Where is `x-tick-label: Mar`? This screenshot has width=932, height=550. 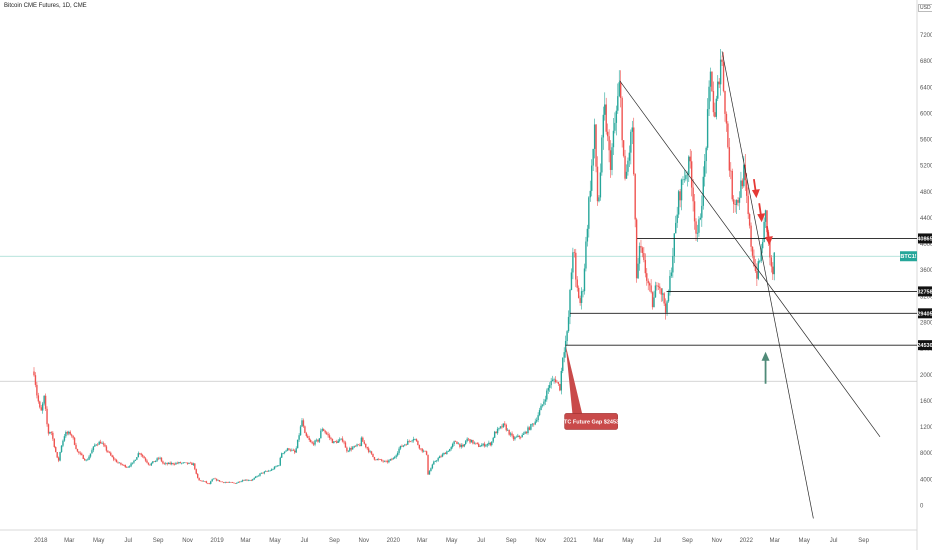
x-tick-label: Mar is located at coordinates (245, 541).